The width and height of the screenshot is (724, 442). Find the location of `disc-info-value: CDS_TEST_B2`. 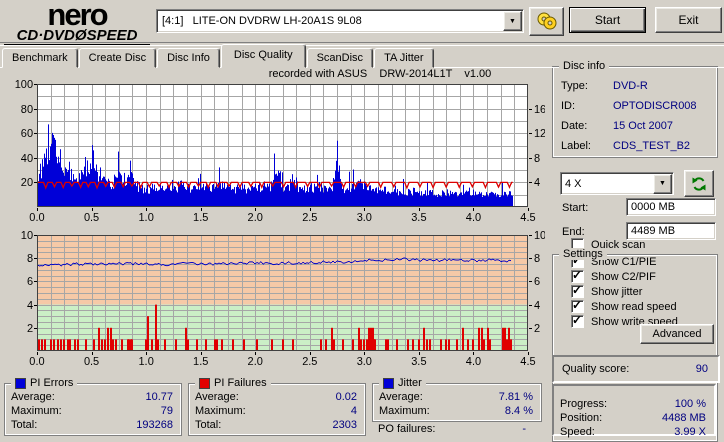

disc-info-value: CDS_TEST_B2 is located at coordinates (652, 146).